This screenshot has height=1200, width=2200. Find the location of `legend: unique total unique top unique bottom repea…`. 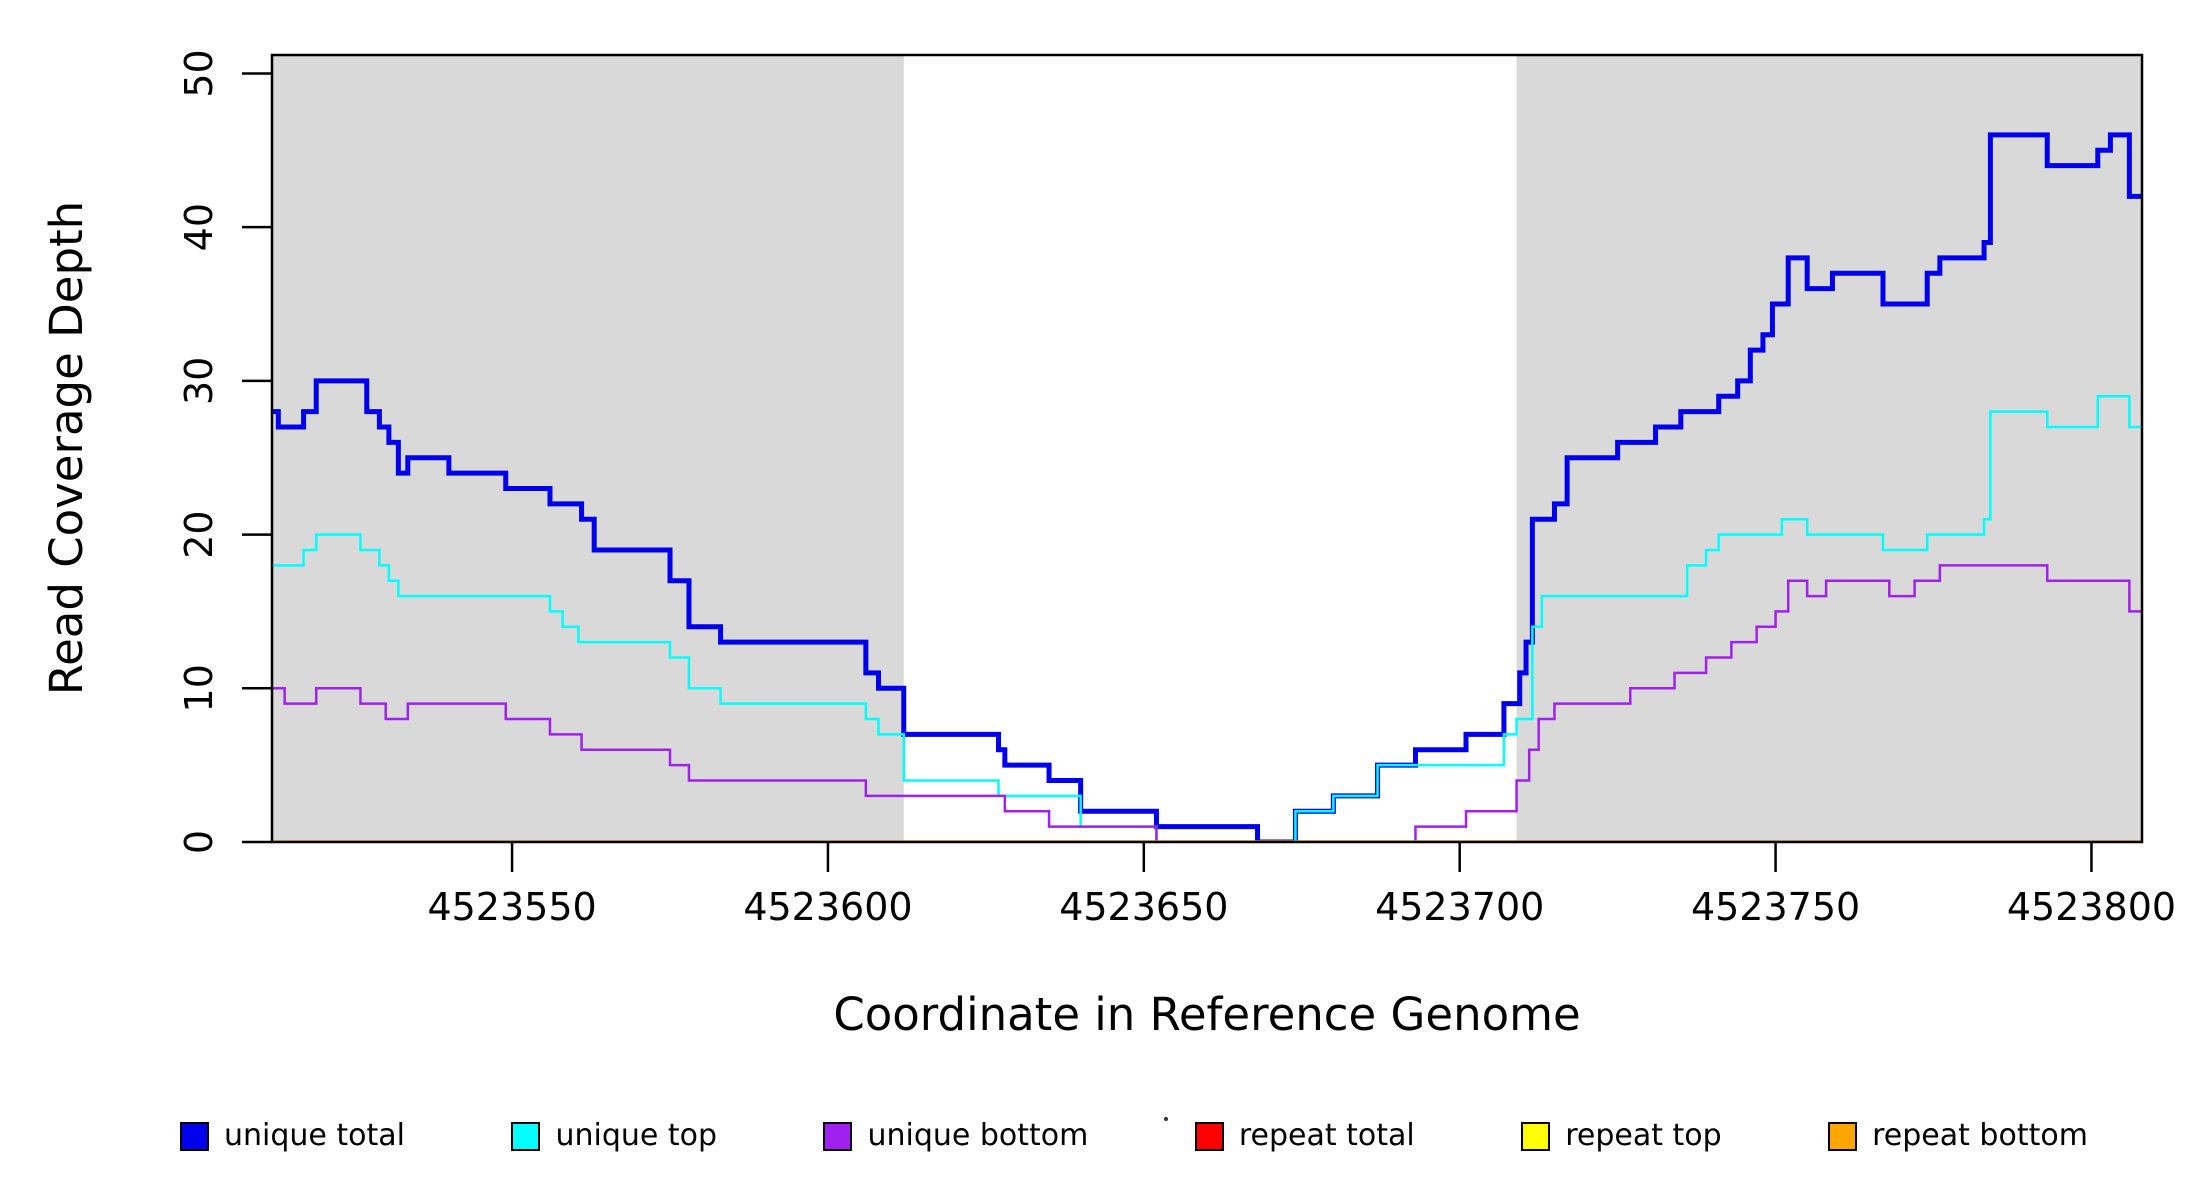

legend: unique total unique top unique bottom repea… is located at coordinates (1134, 1136).